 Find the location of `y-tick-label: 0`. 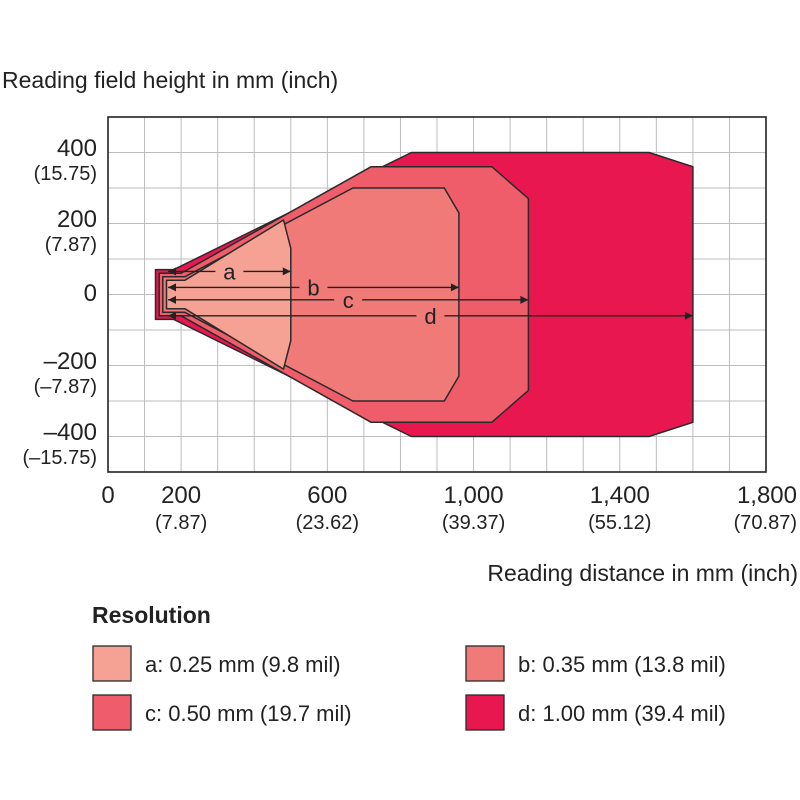

y-tick-label: 0 is located at coordinates (90, 293).